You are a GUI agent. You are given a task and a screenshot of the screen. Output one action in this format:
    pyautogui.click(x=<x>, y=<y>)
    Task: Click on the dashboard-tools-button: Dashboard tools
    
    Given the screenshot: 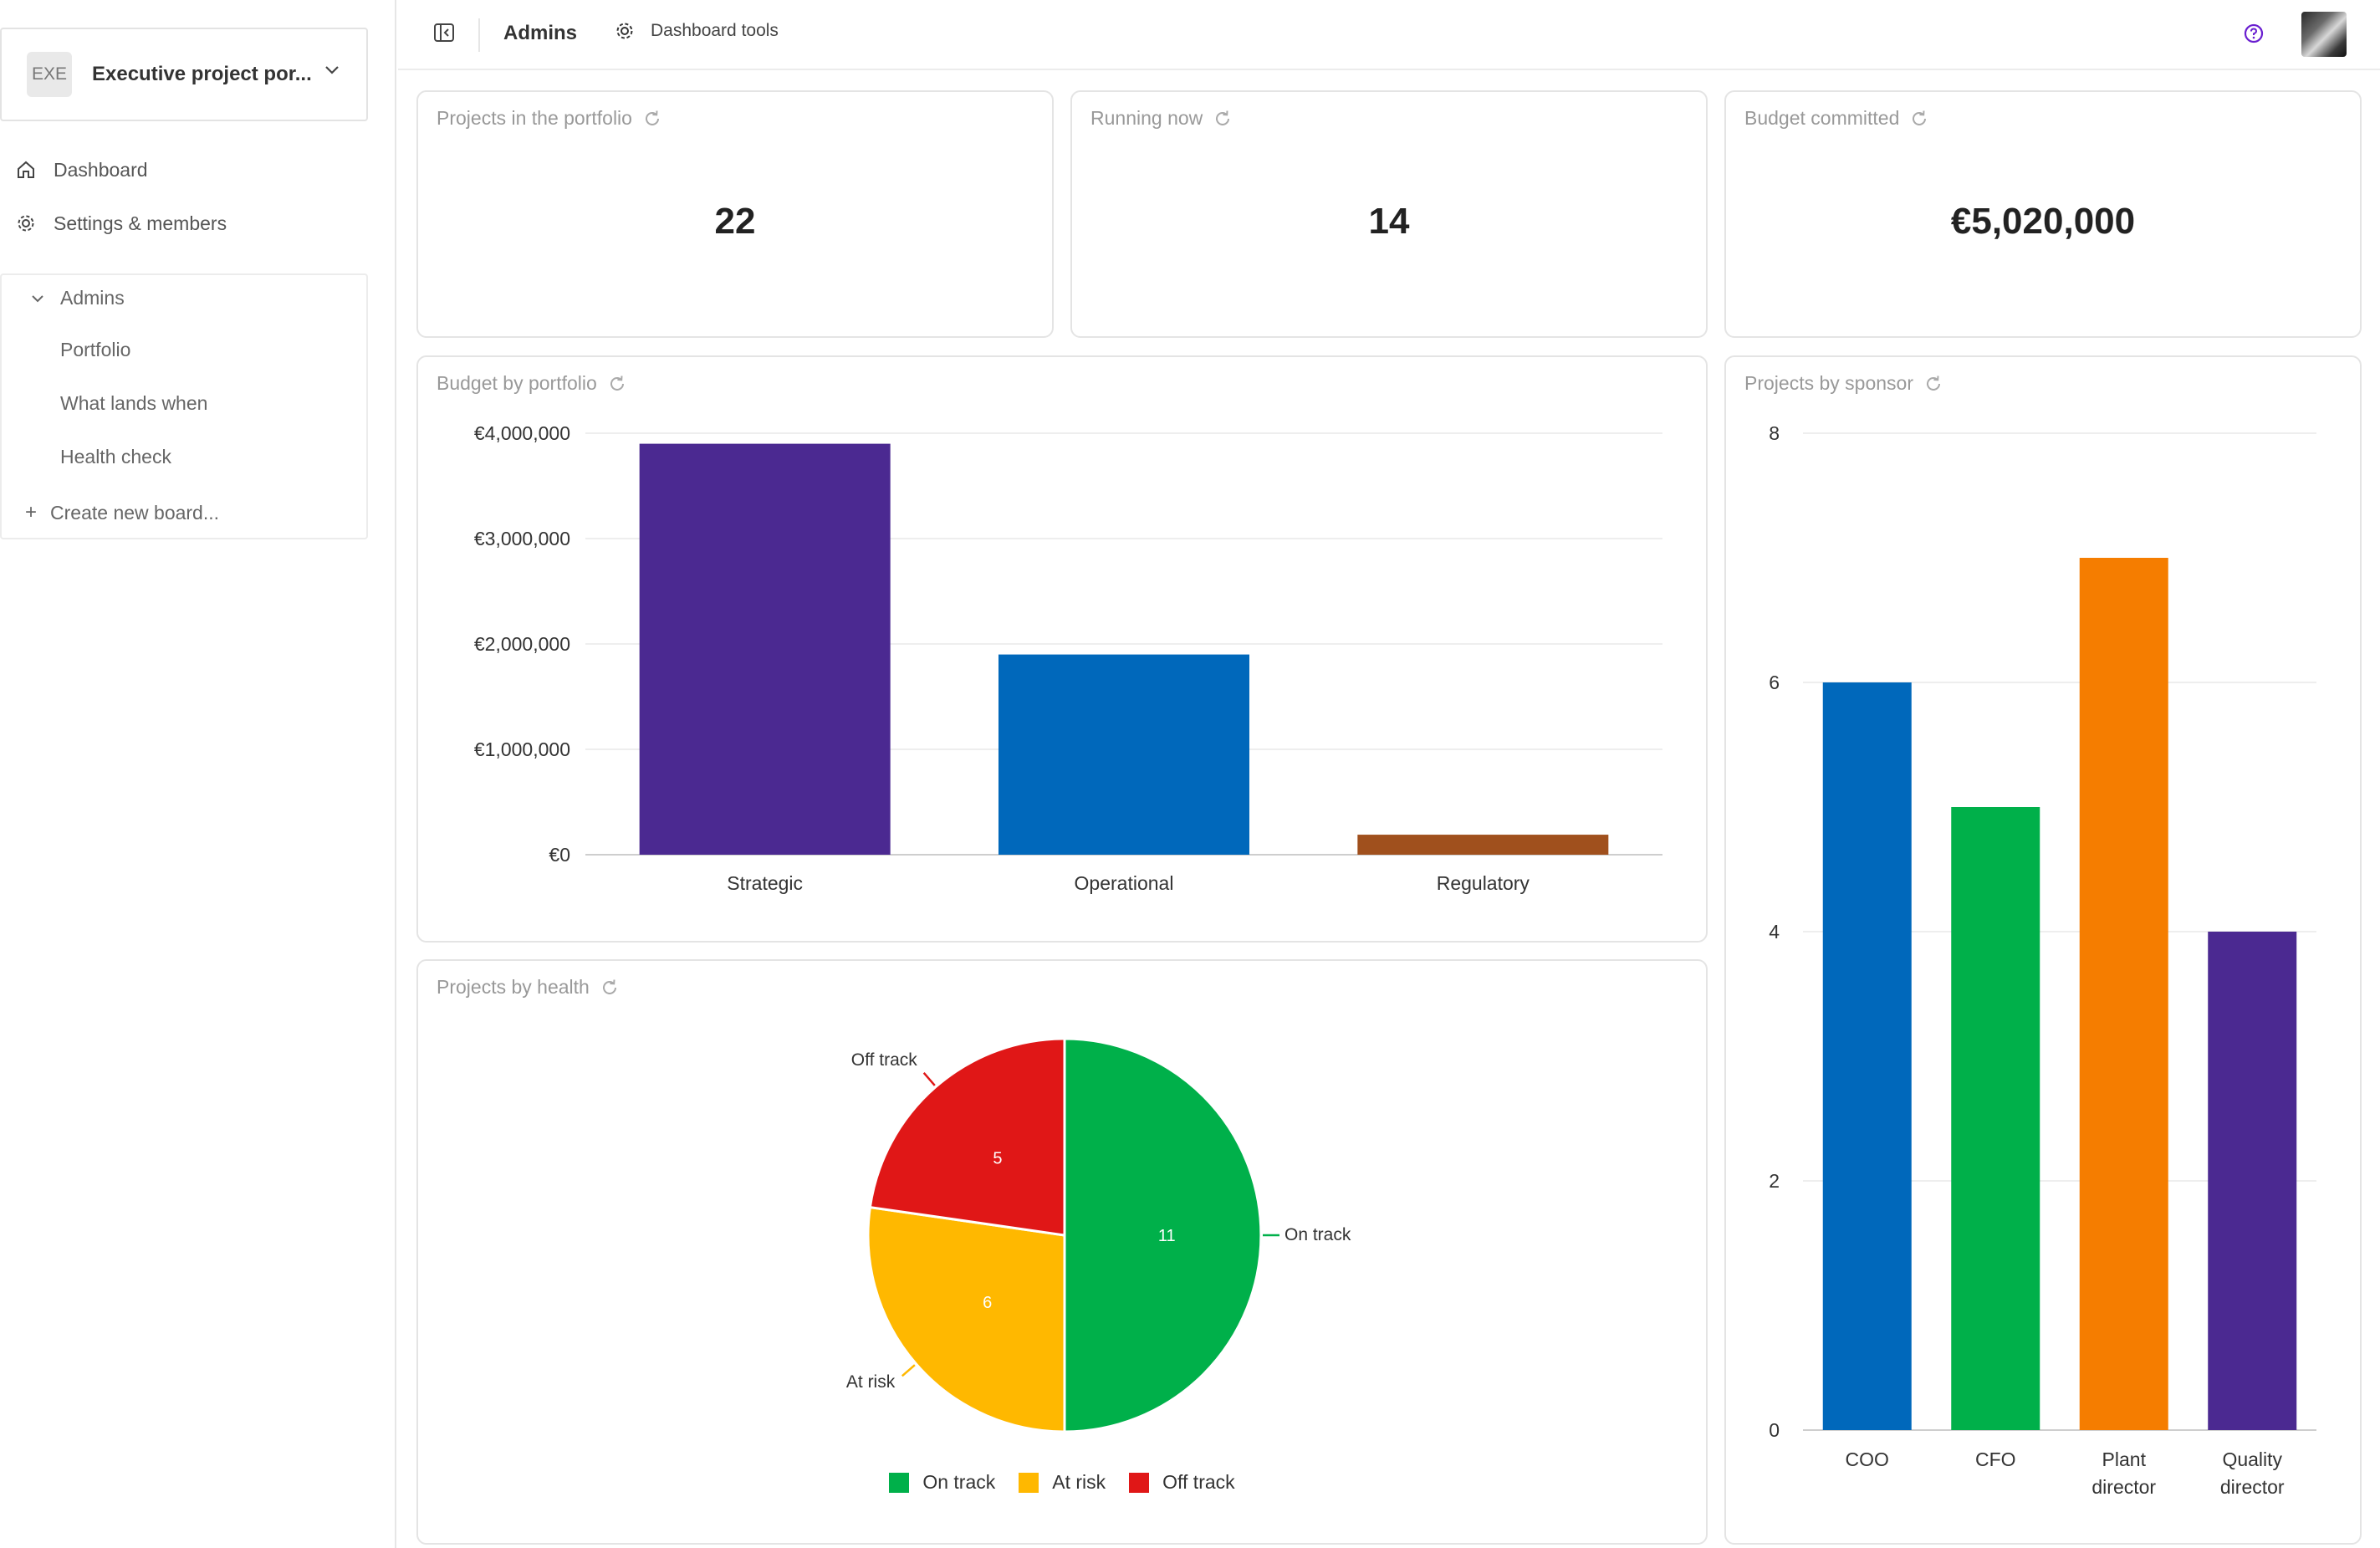 What is the action you would take?
    pyautogui.click(x=696, y=31)
    